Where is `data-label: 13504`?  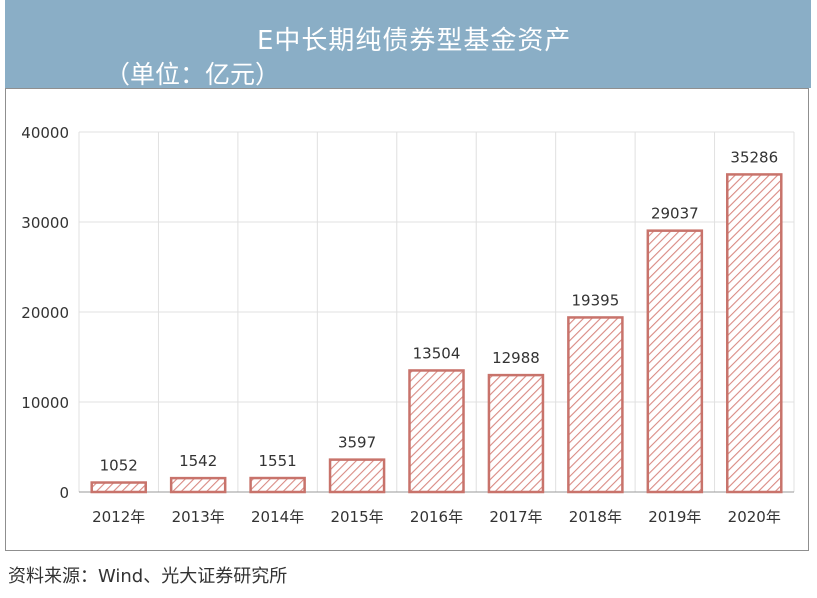 data-label: 13504 is located at coordinates (437, 353).